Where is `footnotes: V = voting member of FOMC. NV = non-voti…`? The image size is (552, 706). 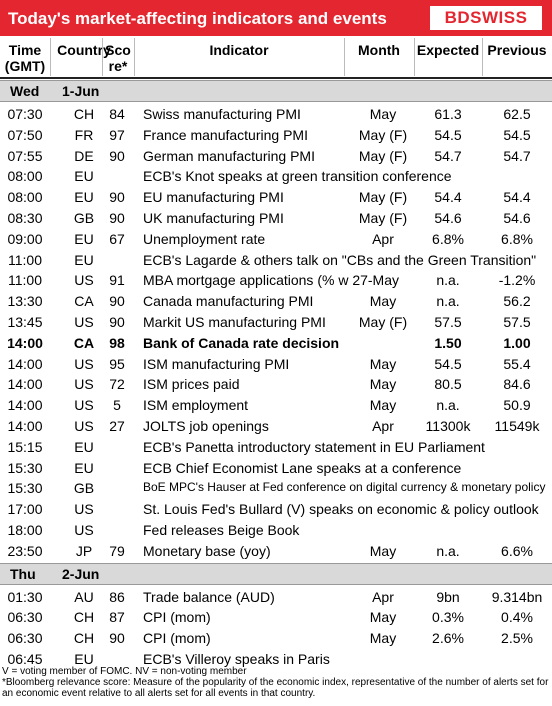
footnotes: V = voting member of FOMC. NV = non-voti… is located at coordinates (276, 682).